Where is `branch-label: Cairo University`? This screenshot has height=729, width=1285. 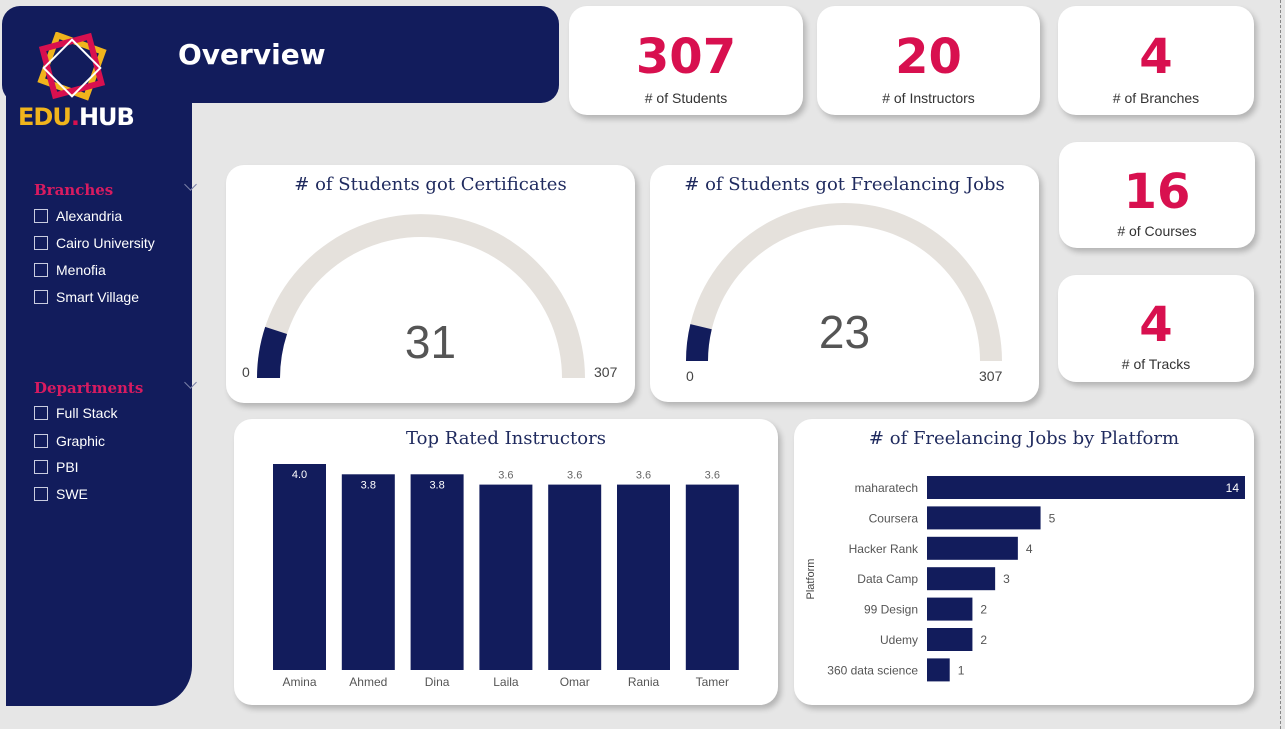 branch-label: Cairo University is located at coordinates (105, 243).